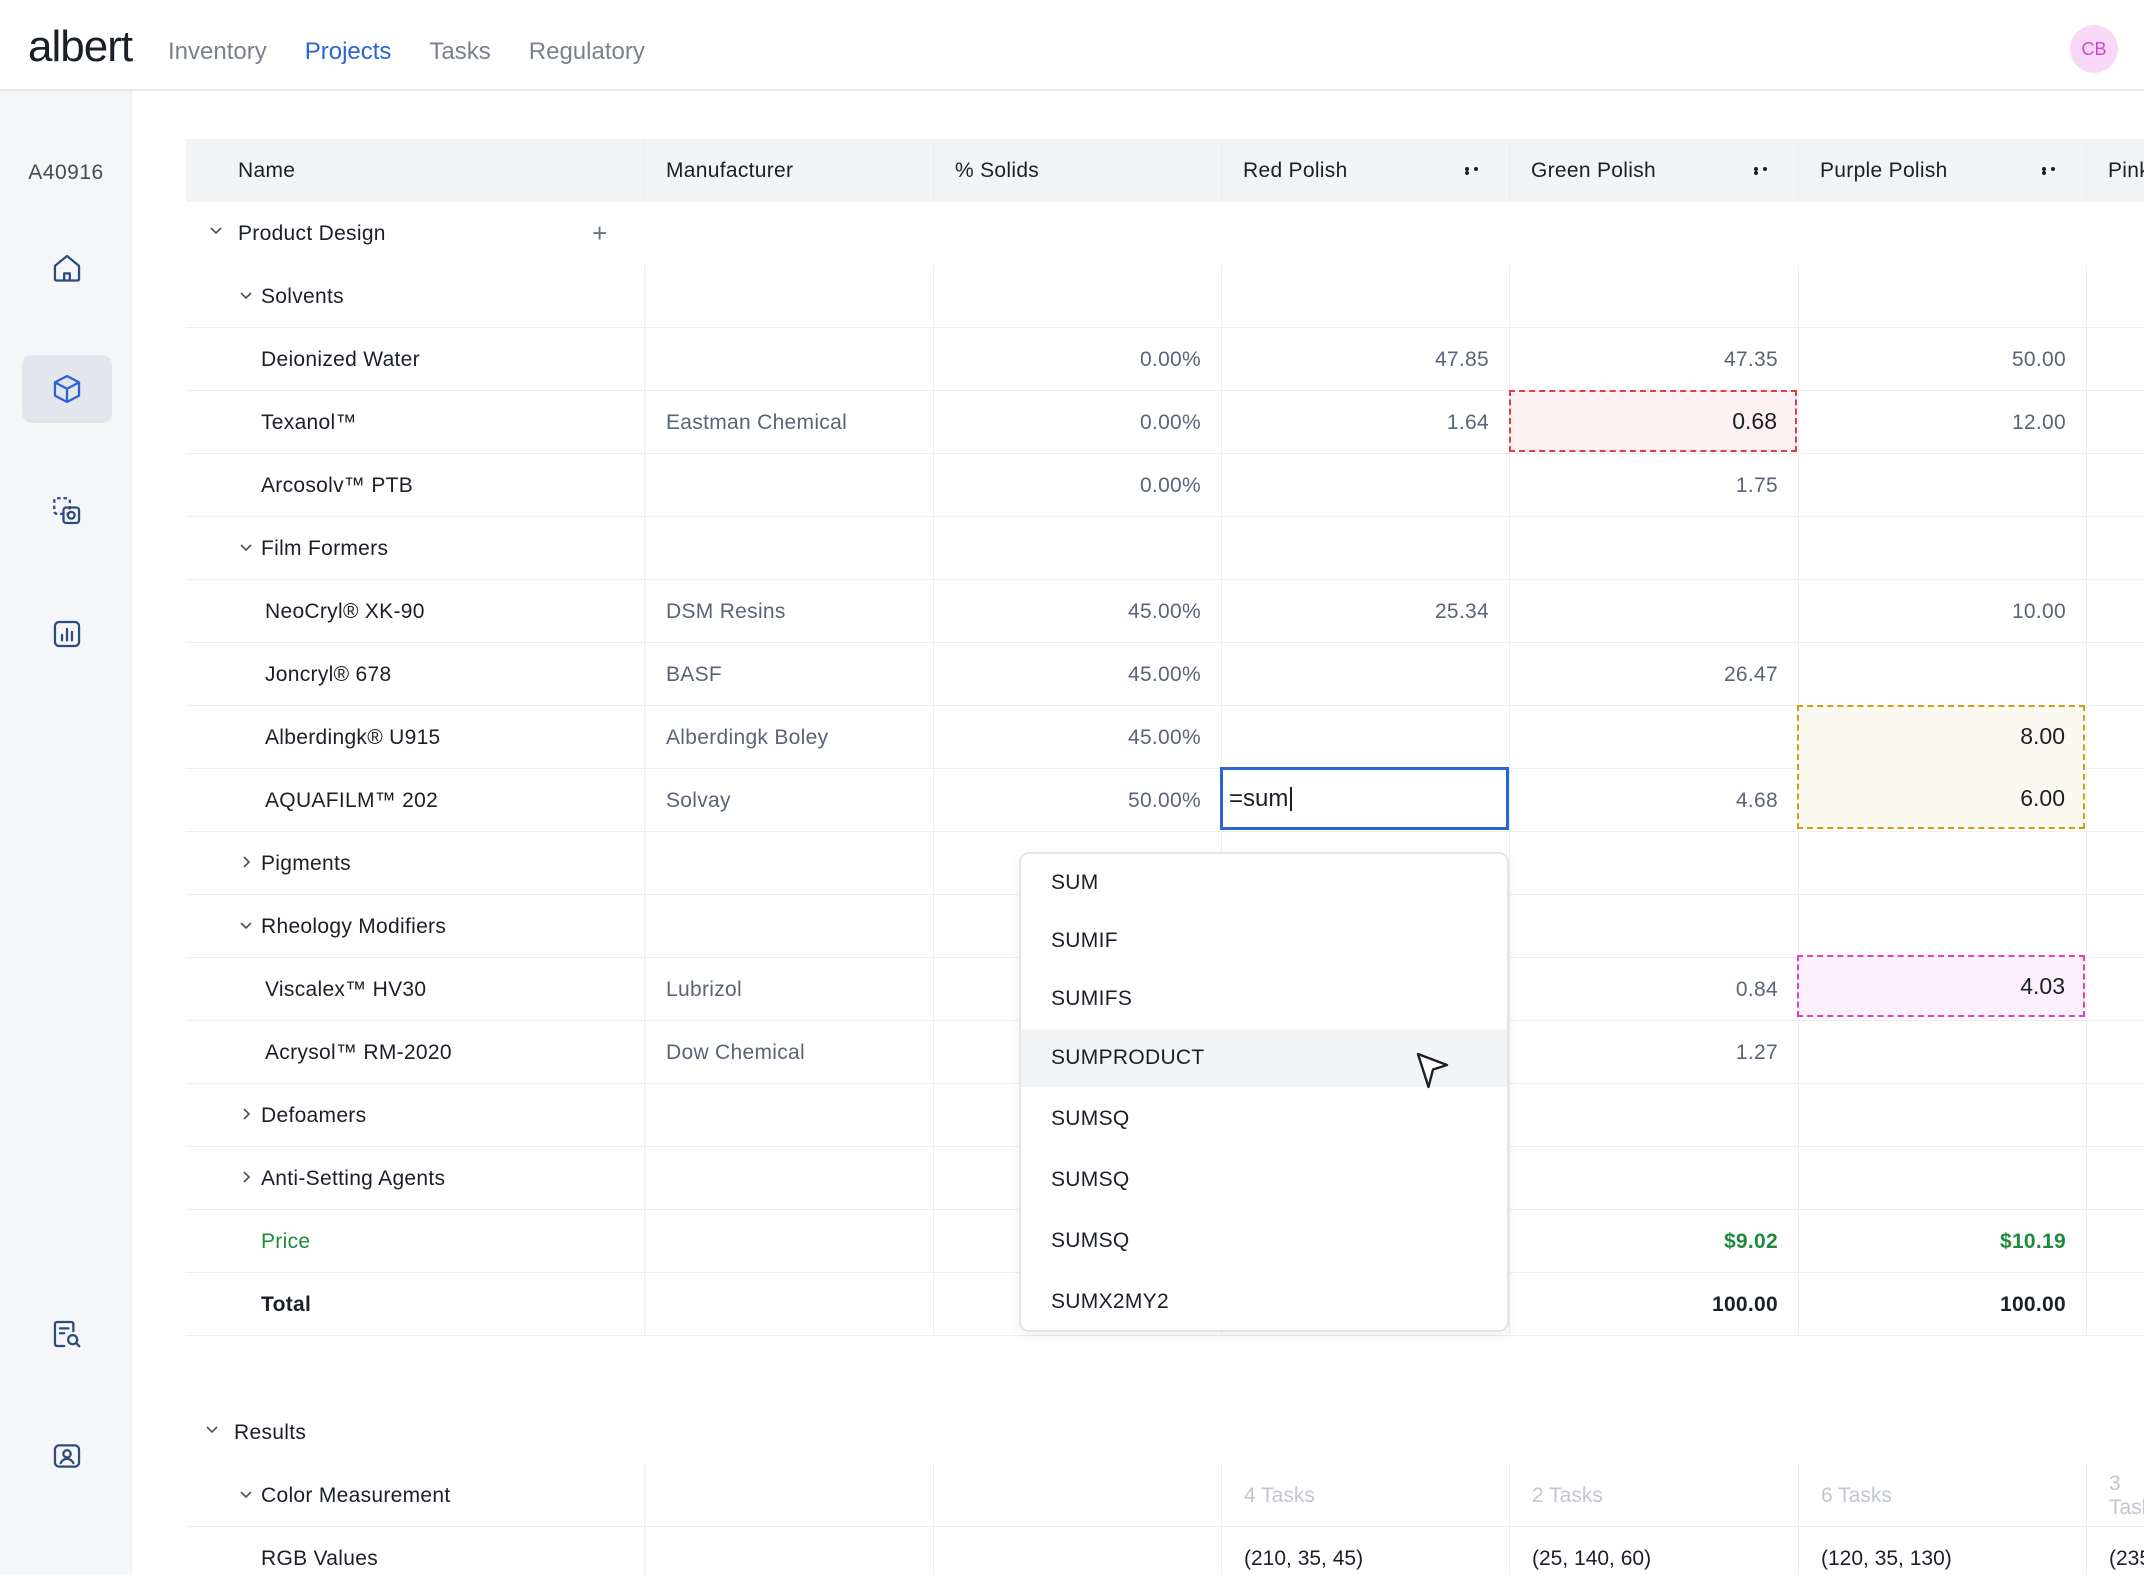 The width and height of the screenshot is (2144, 1575). What do you see at coordinates (267, 170) in the screenshot?
I see `column-header-name: Name` at bounding box center [267, 170].